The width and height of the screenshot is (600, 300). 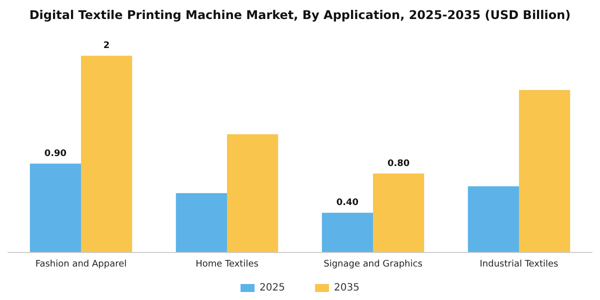 I want to click on data-label: 0.40, so click(x=347, y=203).